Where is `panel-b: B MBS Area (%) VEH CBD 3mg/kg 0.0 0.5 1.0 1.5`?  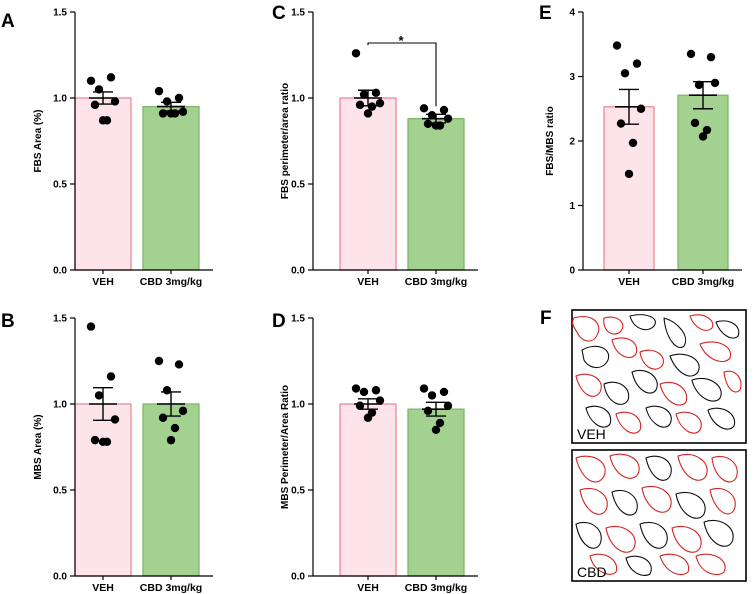
panel-b: B MBS Area (%) VEH CBD 3mg/kg 0.0 0.5 1.0 1.5 is located at coordinates (107, 452).